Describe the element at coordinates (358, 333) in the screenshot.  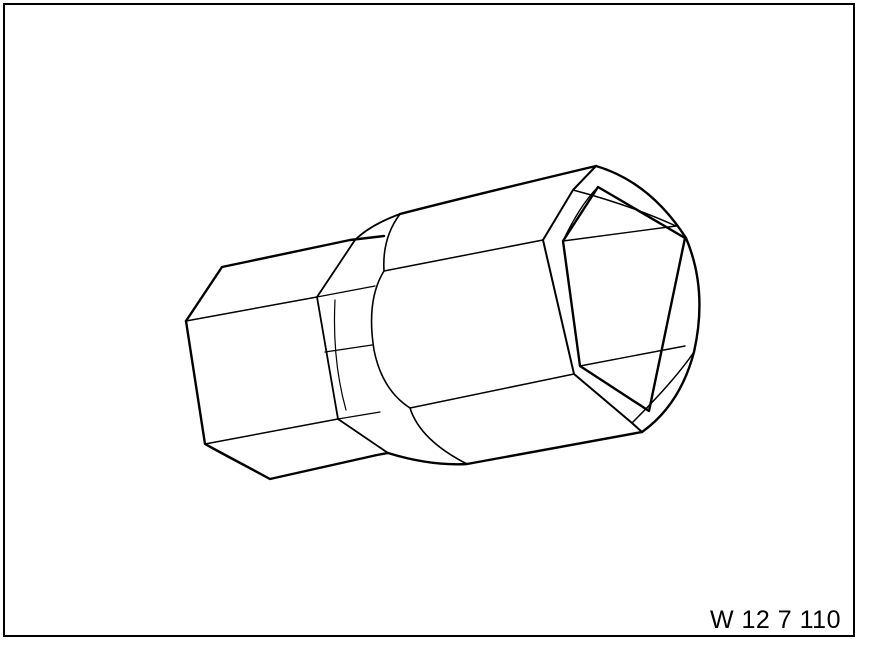
I see `transition-collar` at that location.